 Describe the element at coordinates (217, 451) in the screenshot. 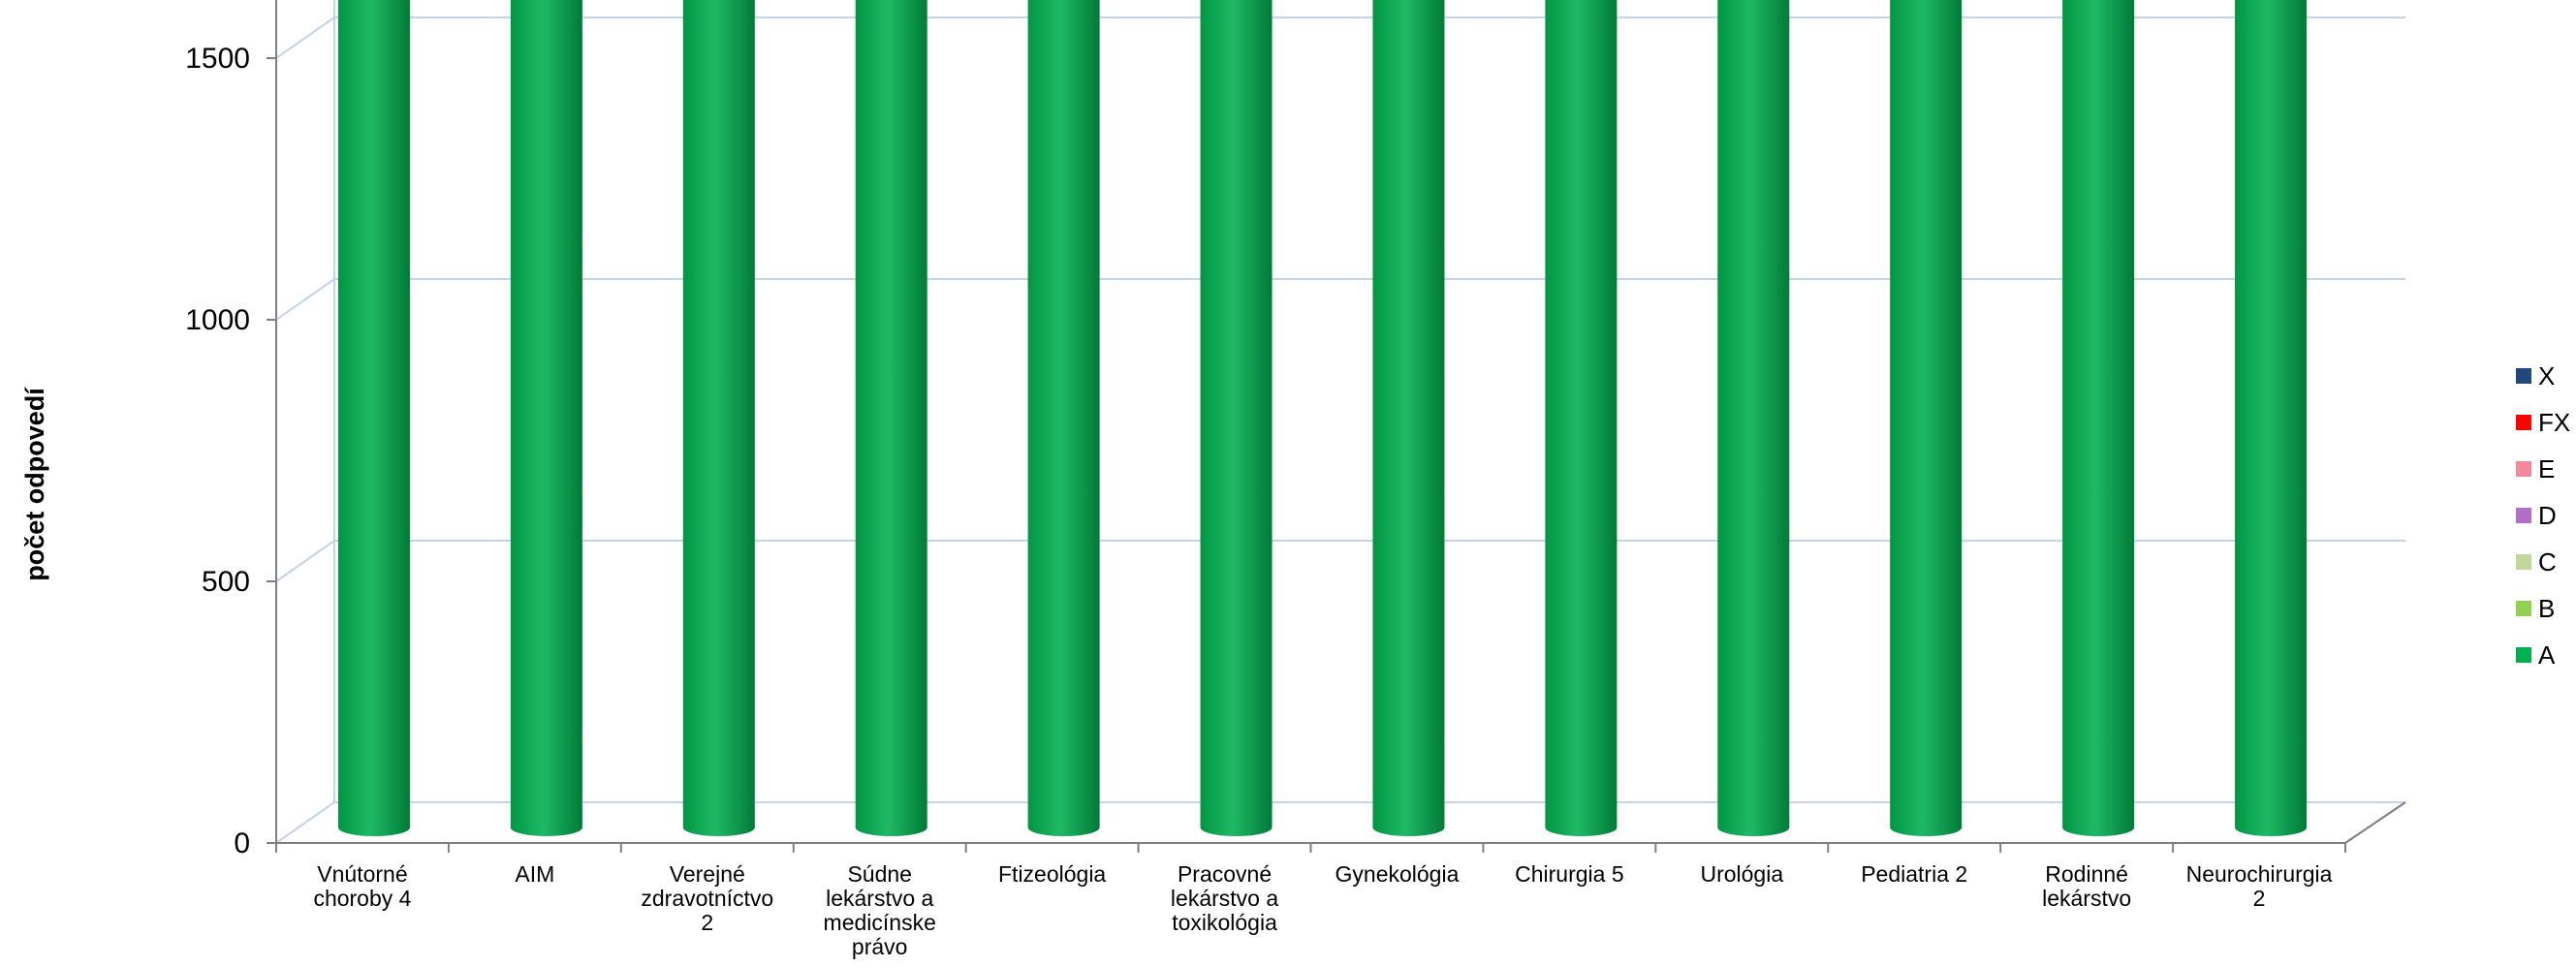

I see `y-tick-labels: 050010001500200025003000` at that location.